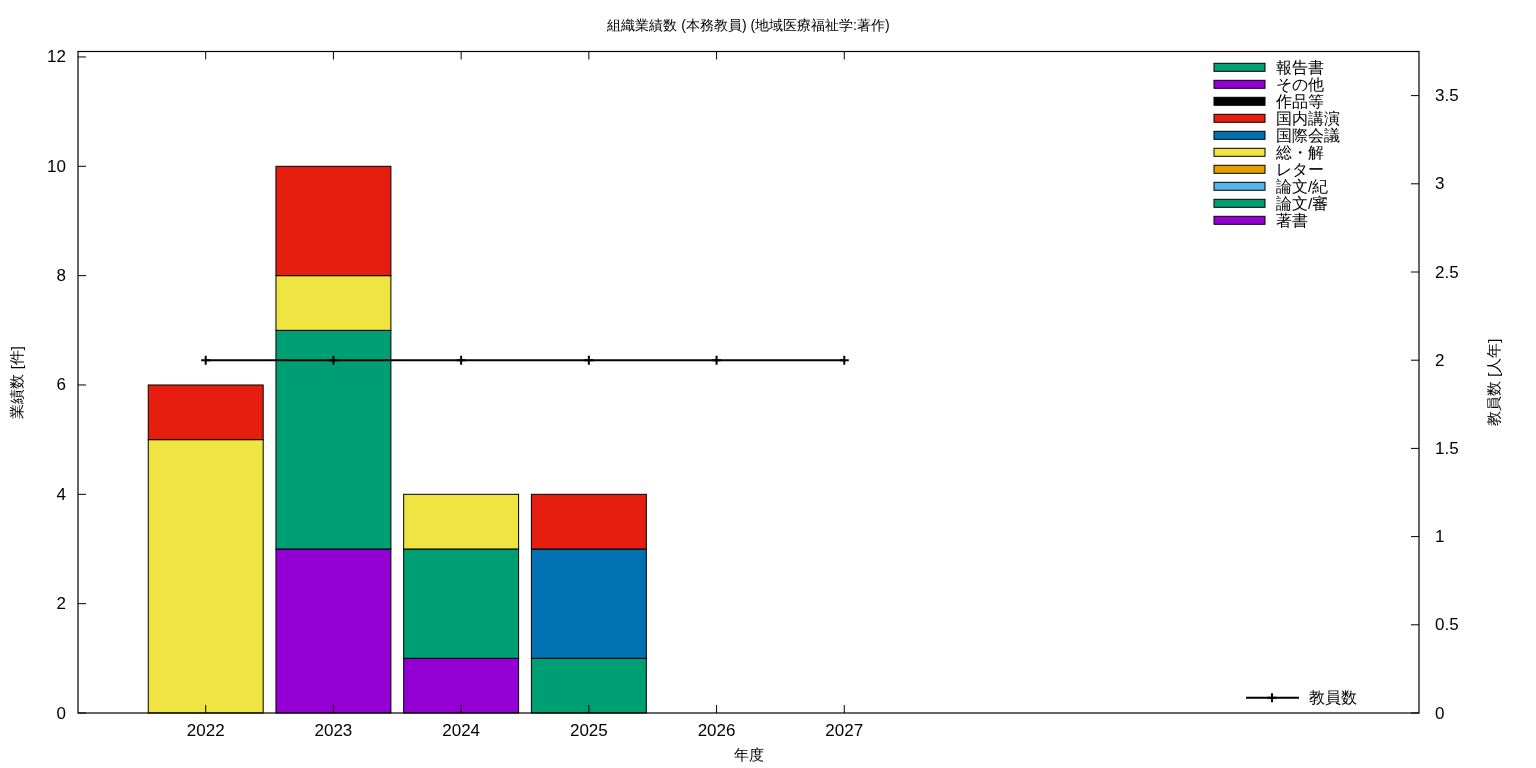 Image resolution: width=1536 pixels, height=768 pixels. I want to click on legend-label: レター, so click(1300, 169).